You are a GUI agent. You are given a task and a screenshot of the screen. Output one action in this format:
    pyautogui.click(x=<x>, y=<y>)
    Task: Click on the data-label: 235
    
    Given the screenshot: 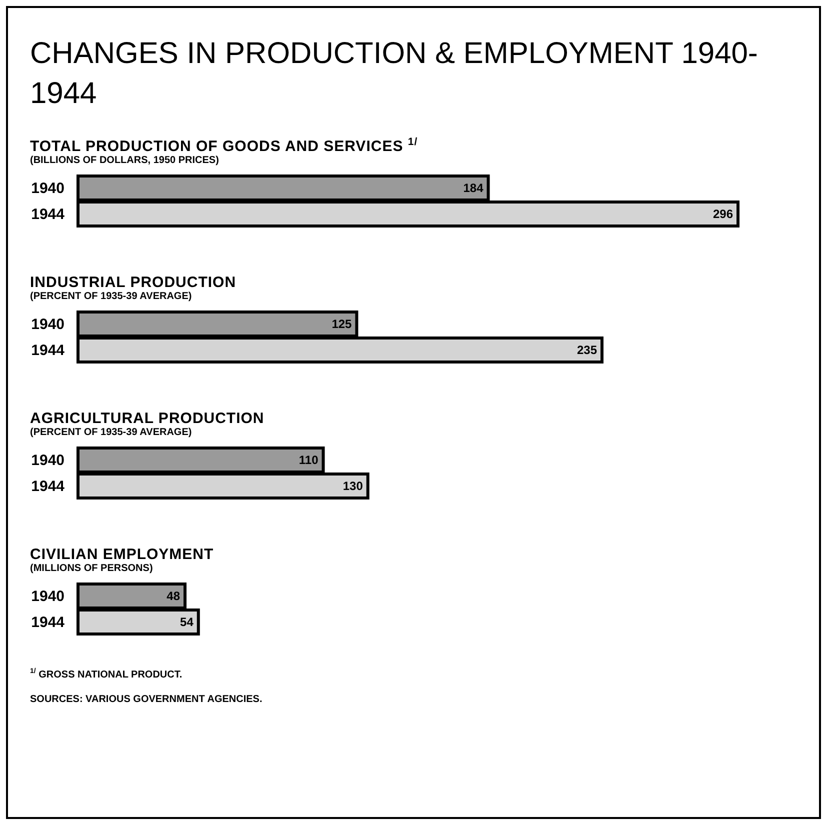 What is the action you would take?
    pyautogui.click(x=587, y=350)
    